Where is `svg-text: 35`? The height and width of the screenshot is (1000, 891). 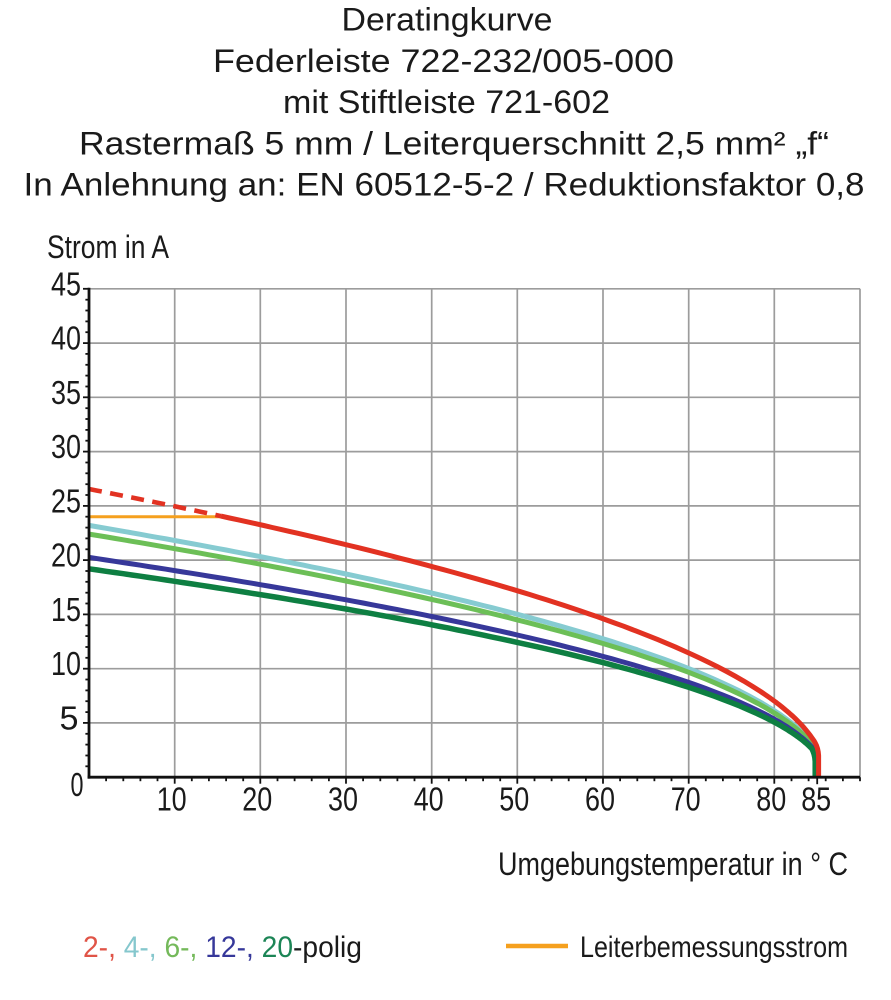
svg-text: 35 is located at coordinates (66, 392).